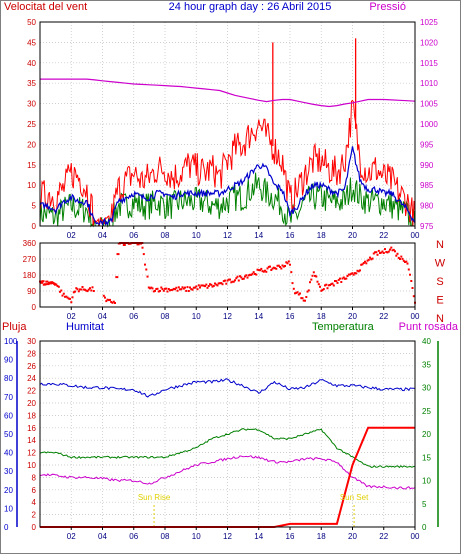  I want to click on wind-y-tick-label: 0, so click(34, 226).